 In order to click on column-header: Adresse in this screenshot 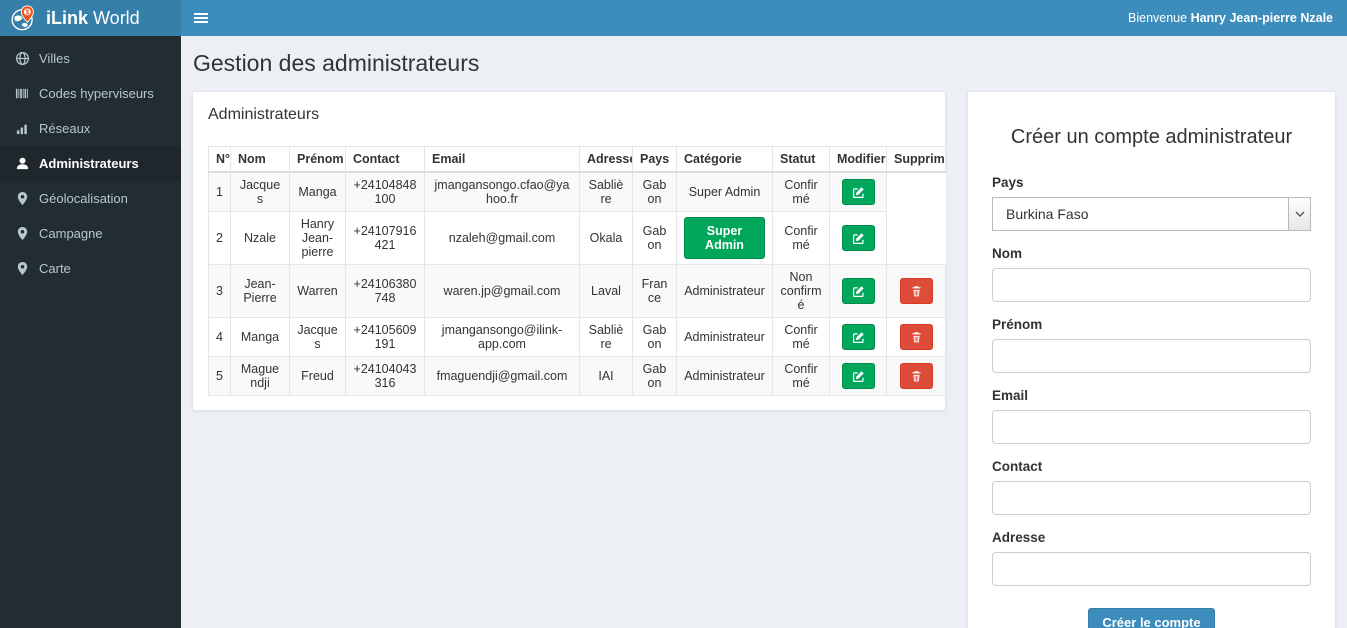, I will do `click(606, 159)`.